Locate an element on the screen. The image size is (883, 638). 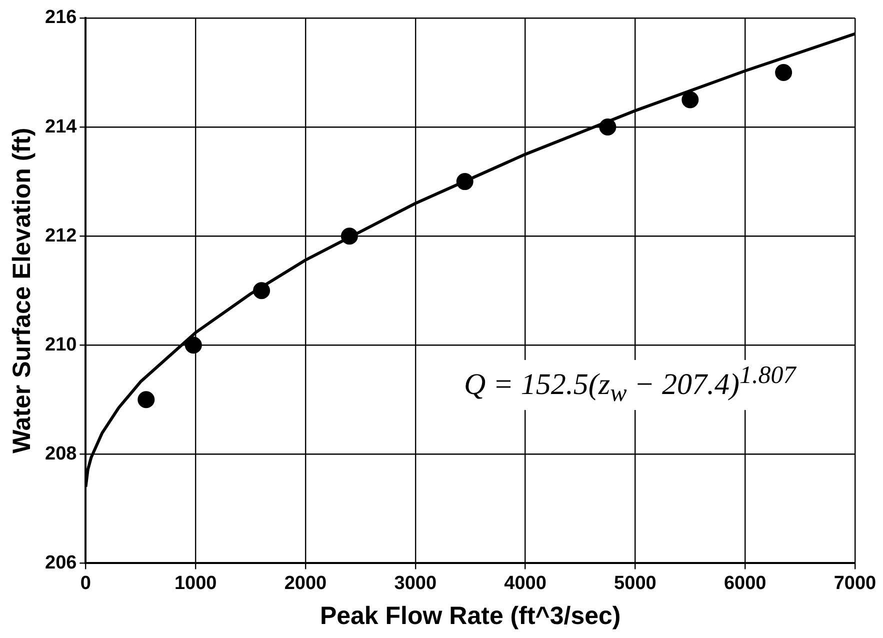
y-tick-label: 206 is located at coordinates (61, 563).